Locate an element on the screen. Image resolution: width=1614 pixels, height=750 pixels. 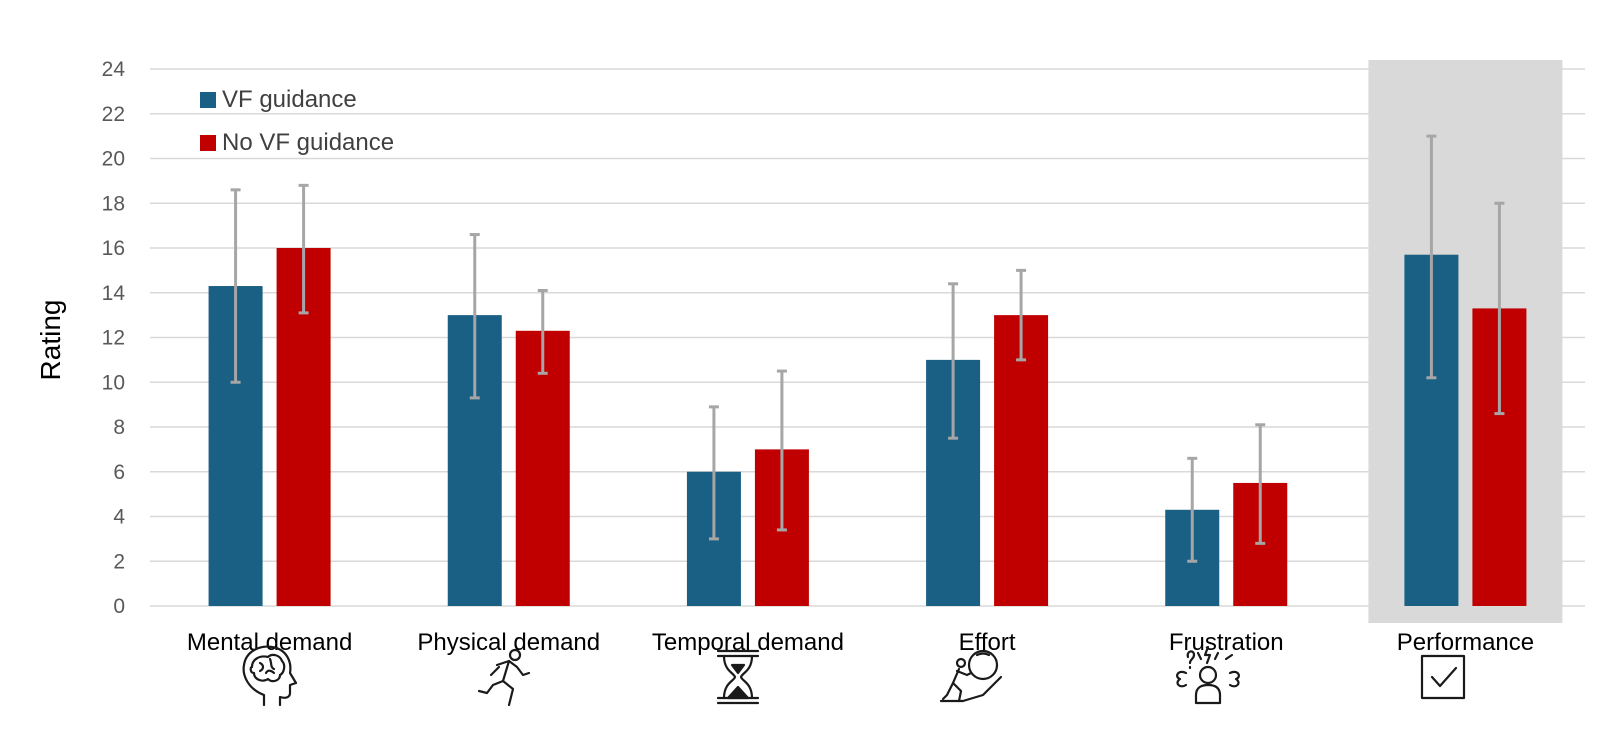
error-bar-no-vf-guidance-mental-demand is located at coordinates (303, 249).